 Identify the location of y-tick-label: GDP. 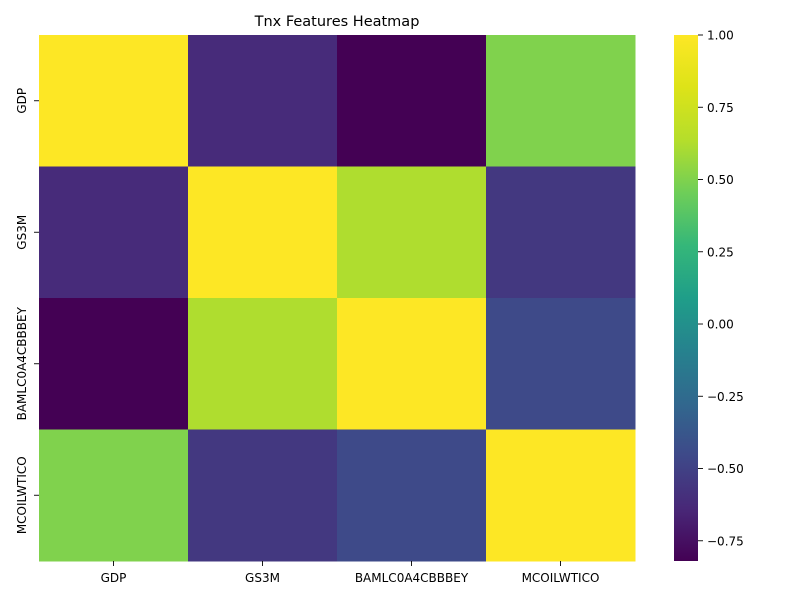
(22, 101).